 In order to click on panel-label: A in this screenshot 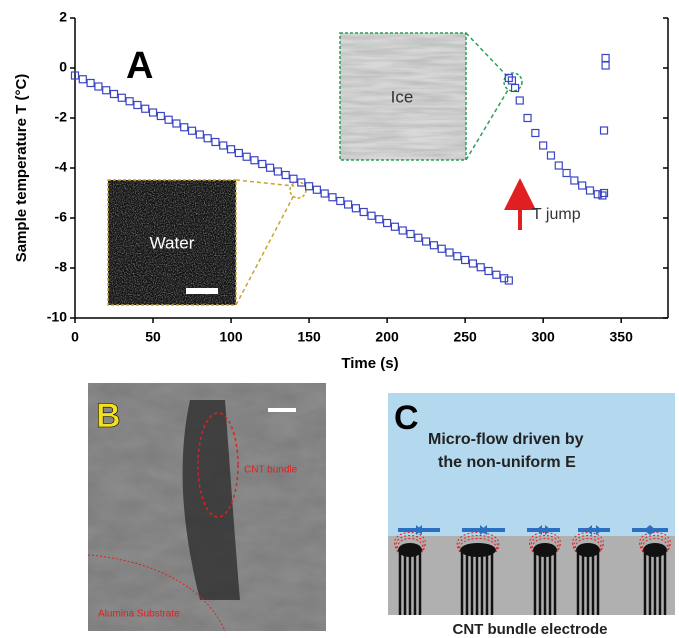, I will do `click(139, 66)`.